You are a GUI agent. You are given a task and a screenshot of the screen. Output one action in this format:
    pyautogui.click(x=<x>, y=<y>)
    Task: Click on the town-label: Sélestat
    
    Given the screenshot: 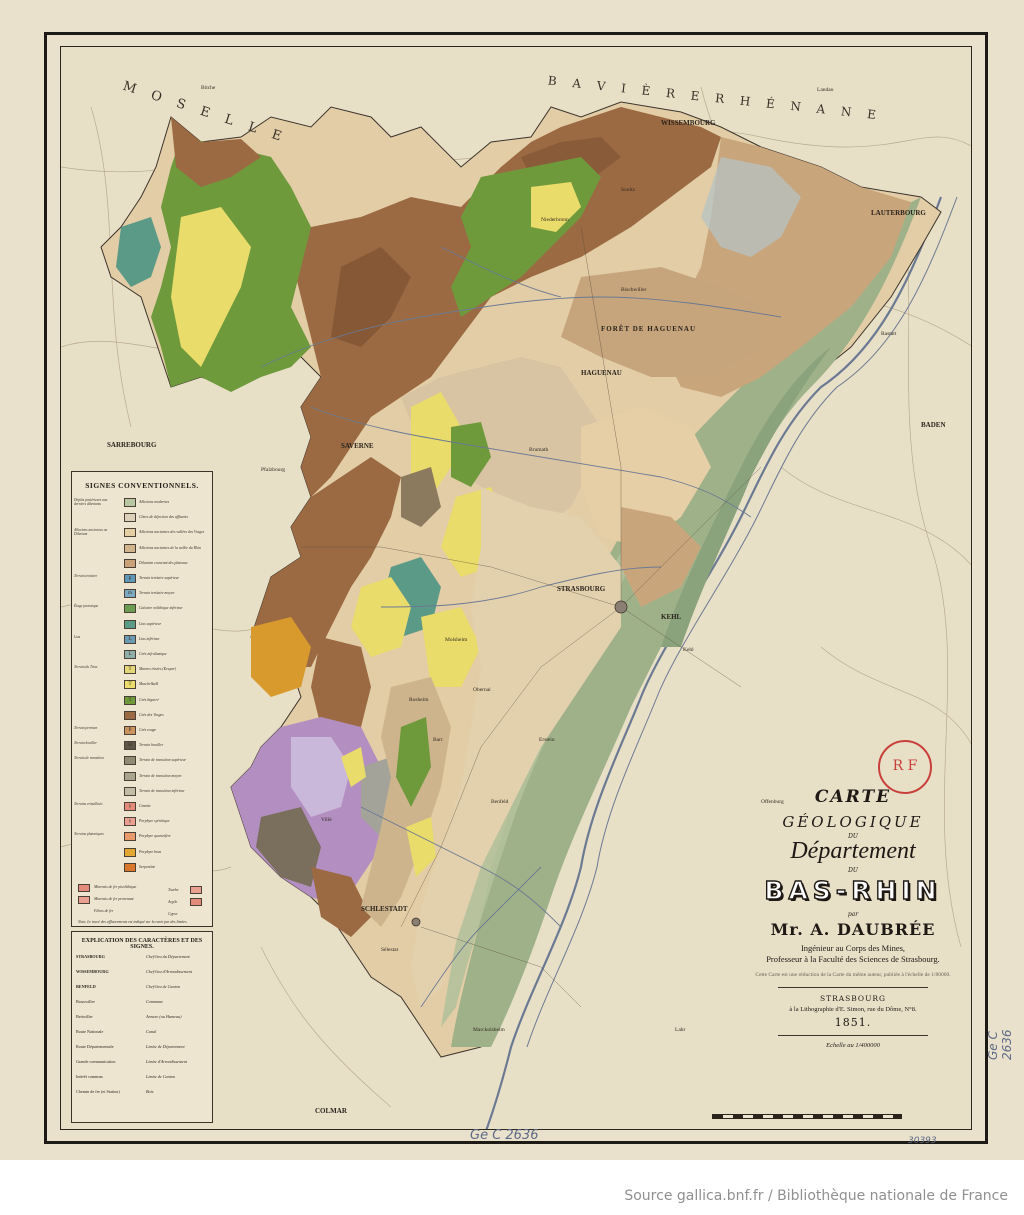 What is the action you would take?
    pyautogui.click(x=390, y=950)
    